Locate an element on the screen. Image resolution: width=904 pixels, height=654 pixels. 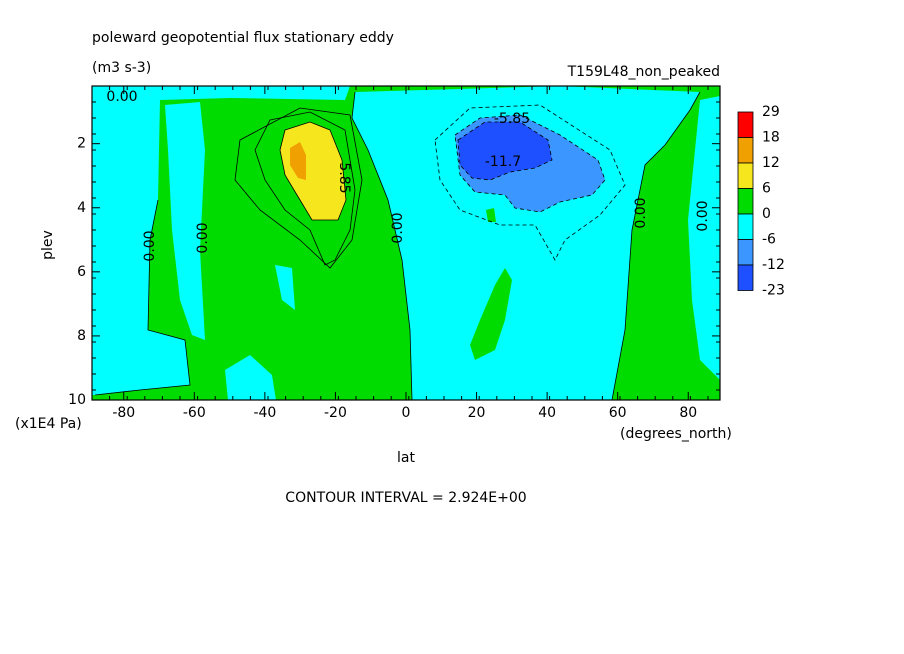
y-axis-label: plev is located at coordinates (48, 245).